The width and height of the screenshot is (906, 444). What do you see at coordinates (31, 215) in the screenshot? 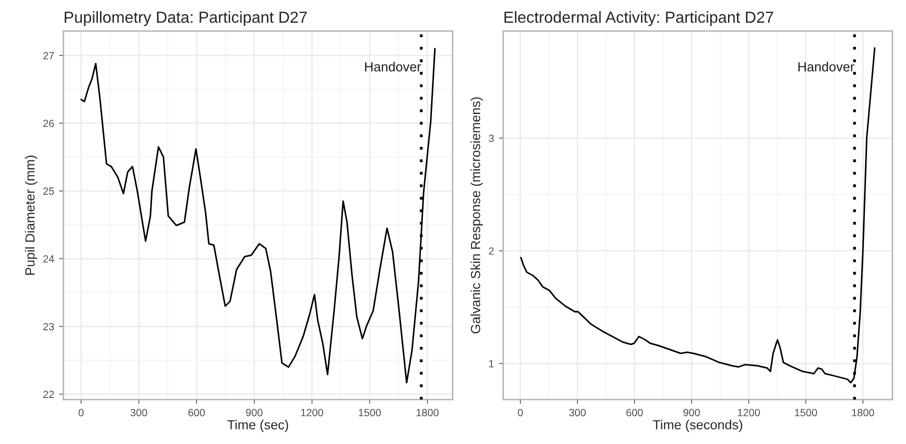
I see `y-axis-title: Pupil Diameter (mm)` at bounding box center [31, 215].